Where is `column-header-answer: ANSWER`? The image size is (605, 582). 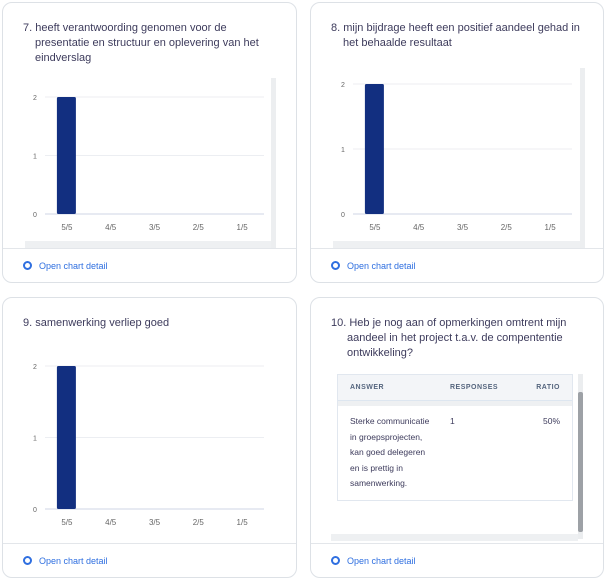 column-header-answer: ANSWER is located at coordinates (388, 388).